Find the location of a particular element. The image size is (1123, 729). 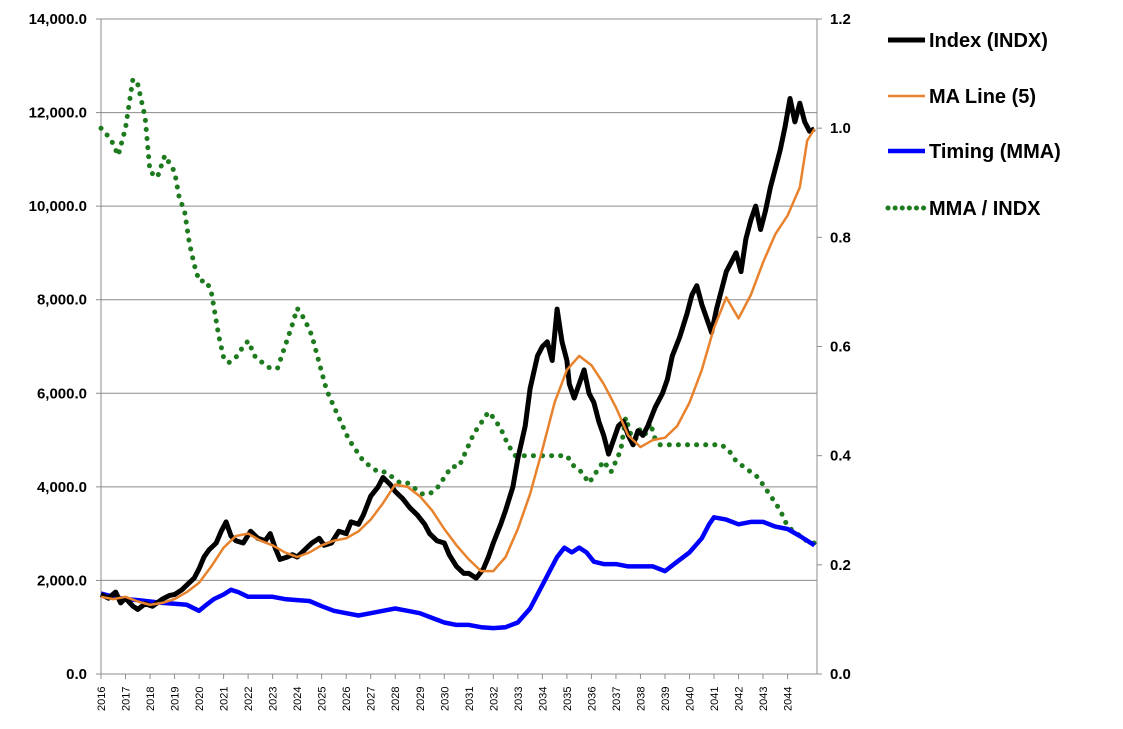

x-tick-label: 2041 is located at coordinates (715, 699).